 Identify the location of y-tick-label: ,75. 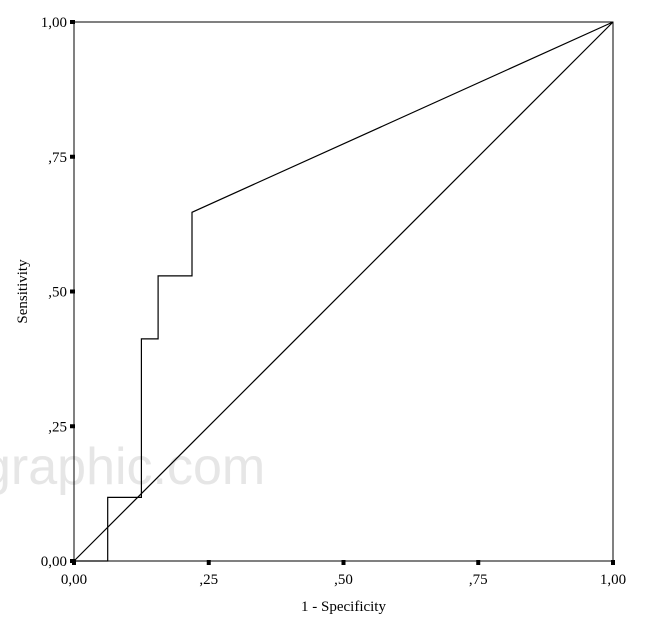
(57, 158).